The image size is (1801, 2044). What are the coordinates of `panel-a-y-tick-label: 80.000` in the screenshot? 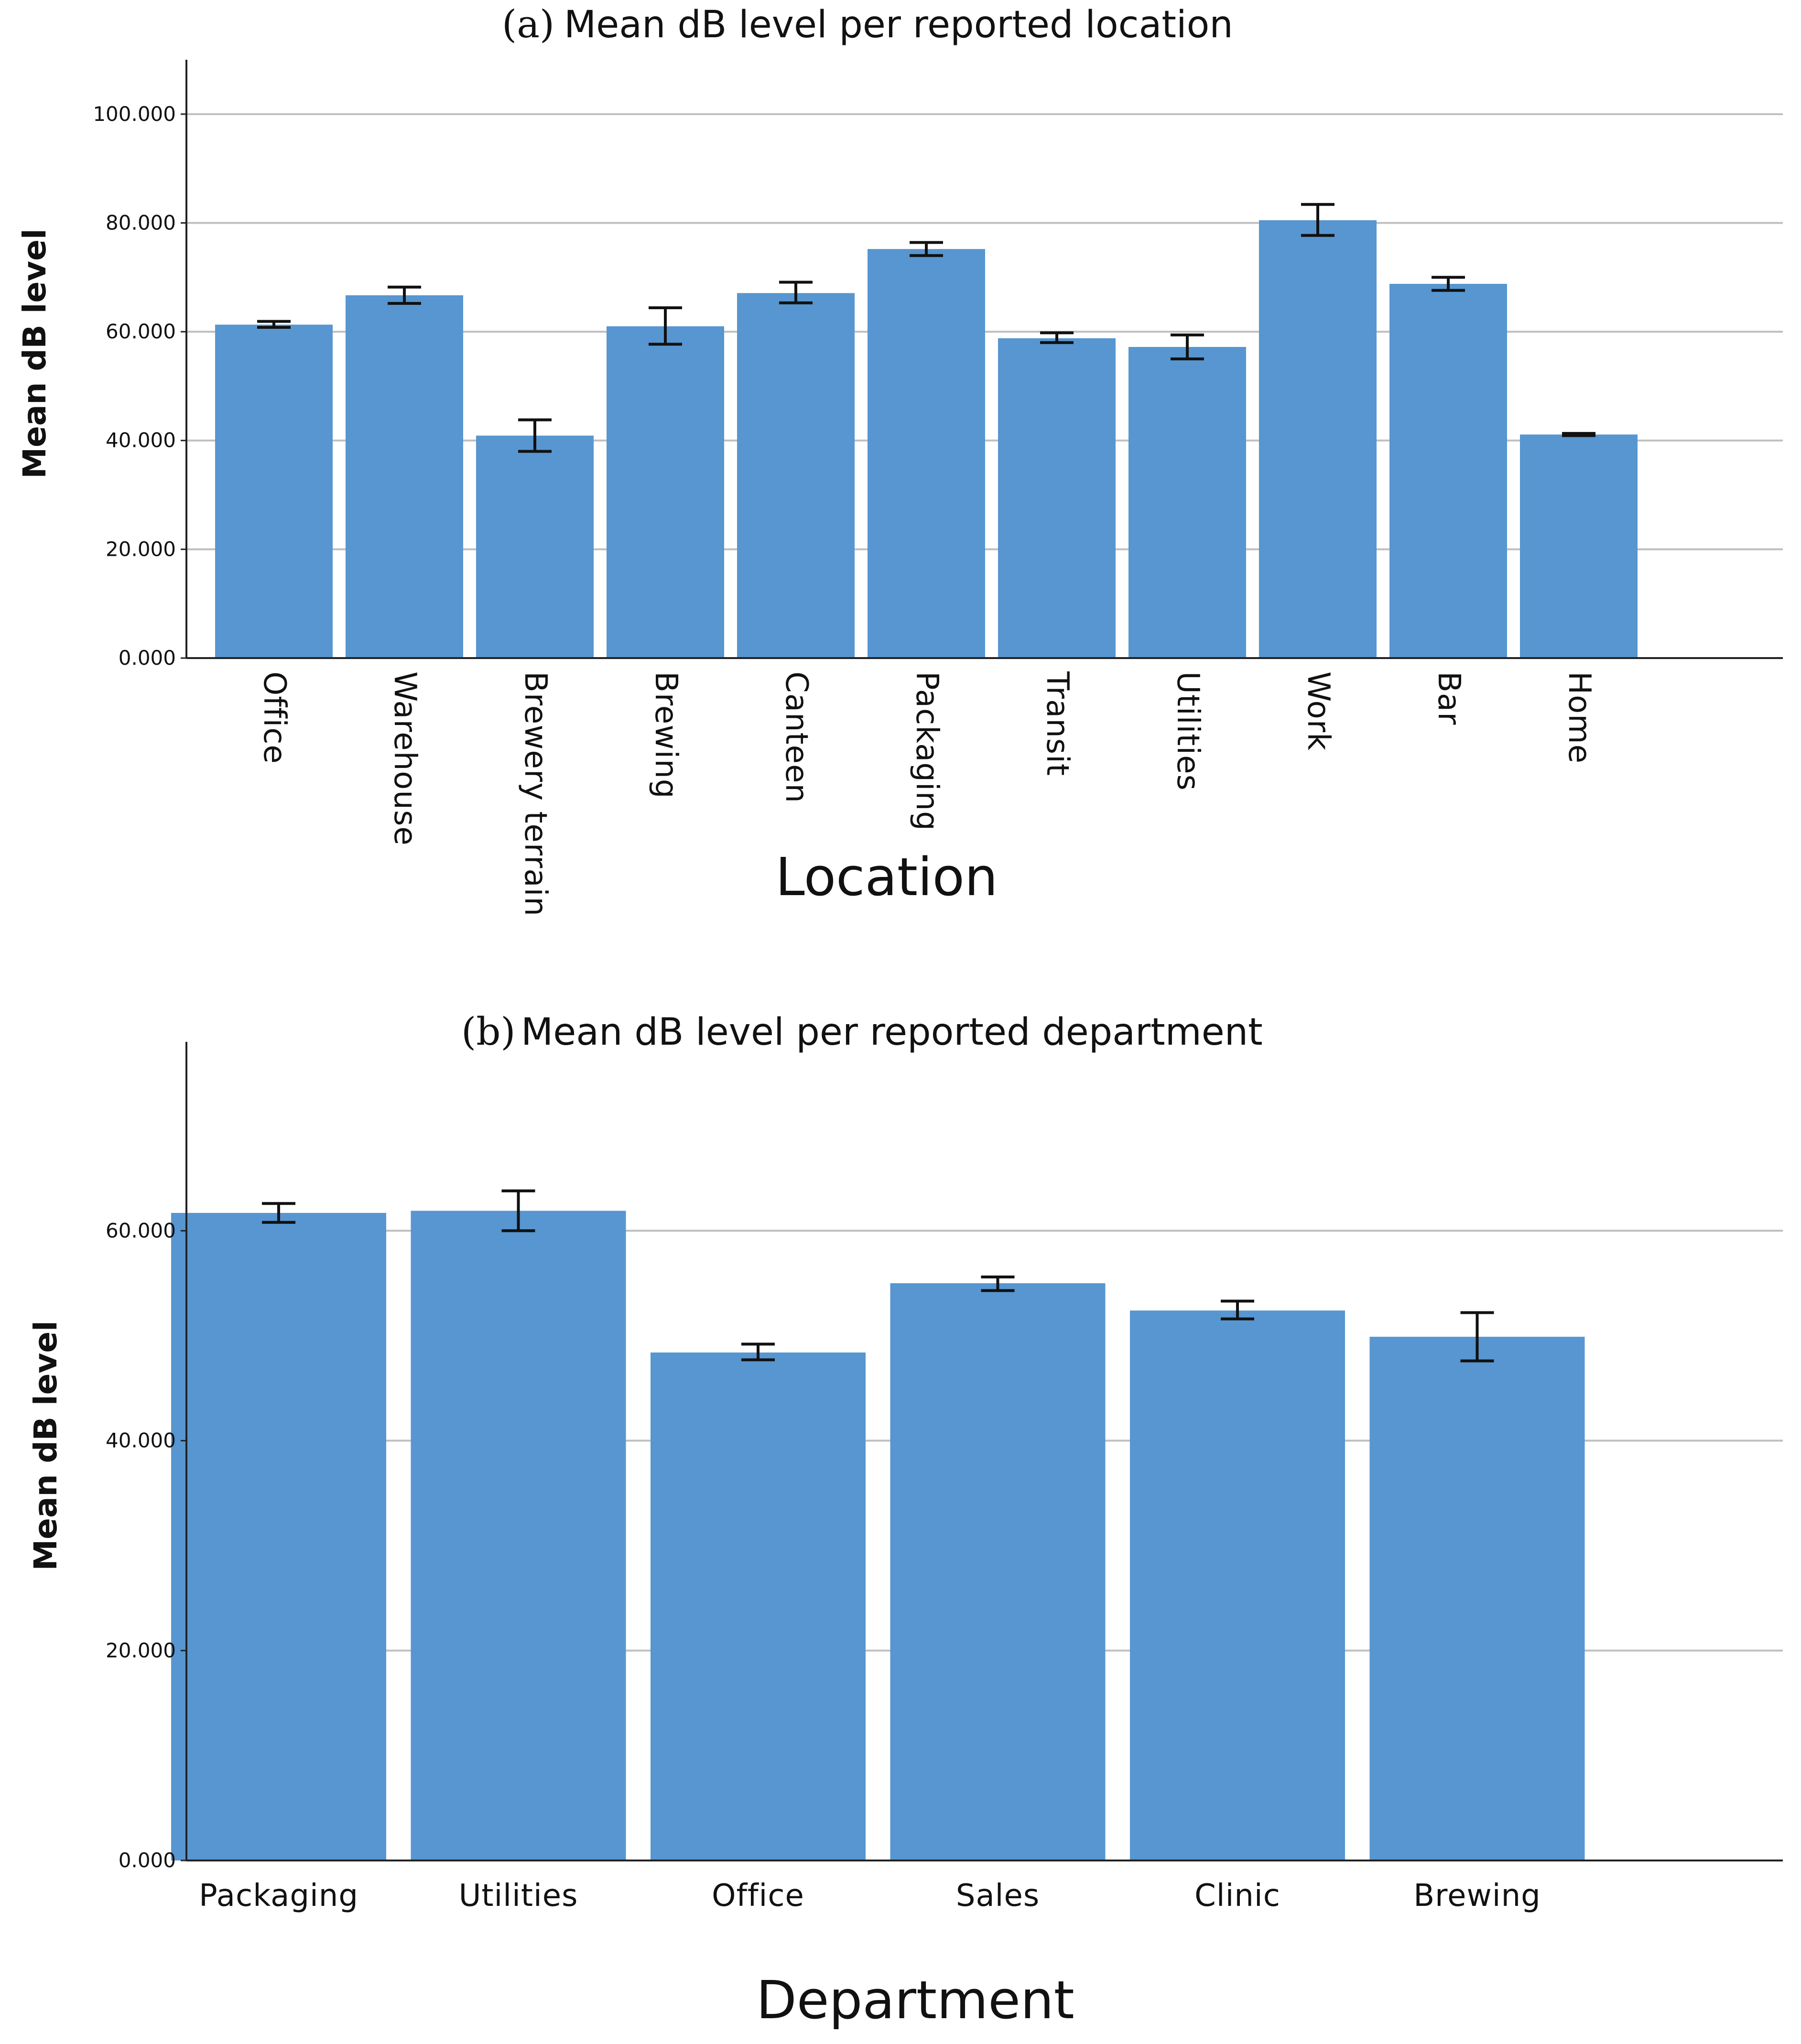 It's located at (141, 222).